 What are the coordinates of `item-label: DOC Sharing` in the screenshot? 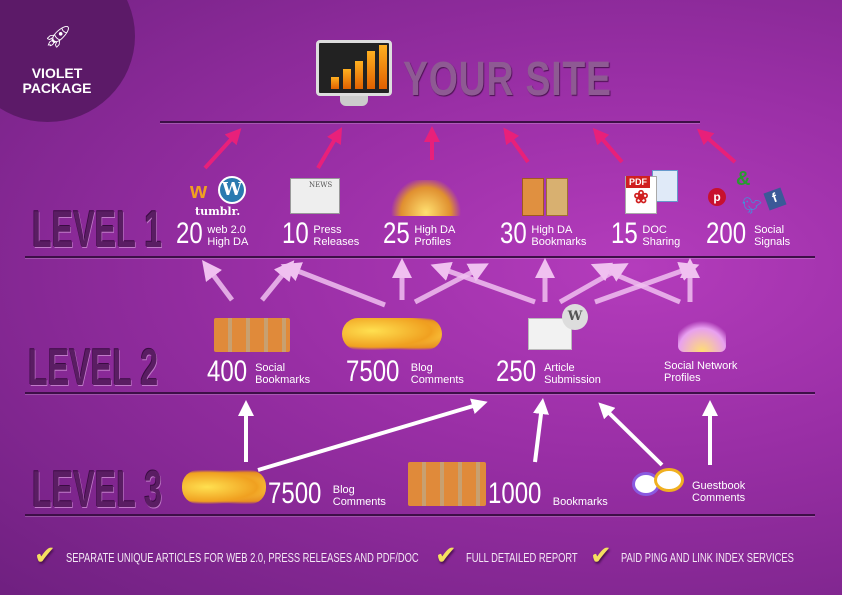 It's located at (661, 236).